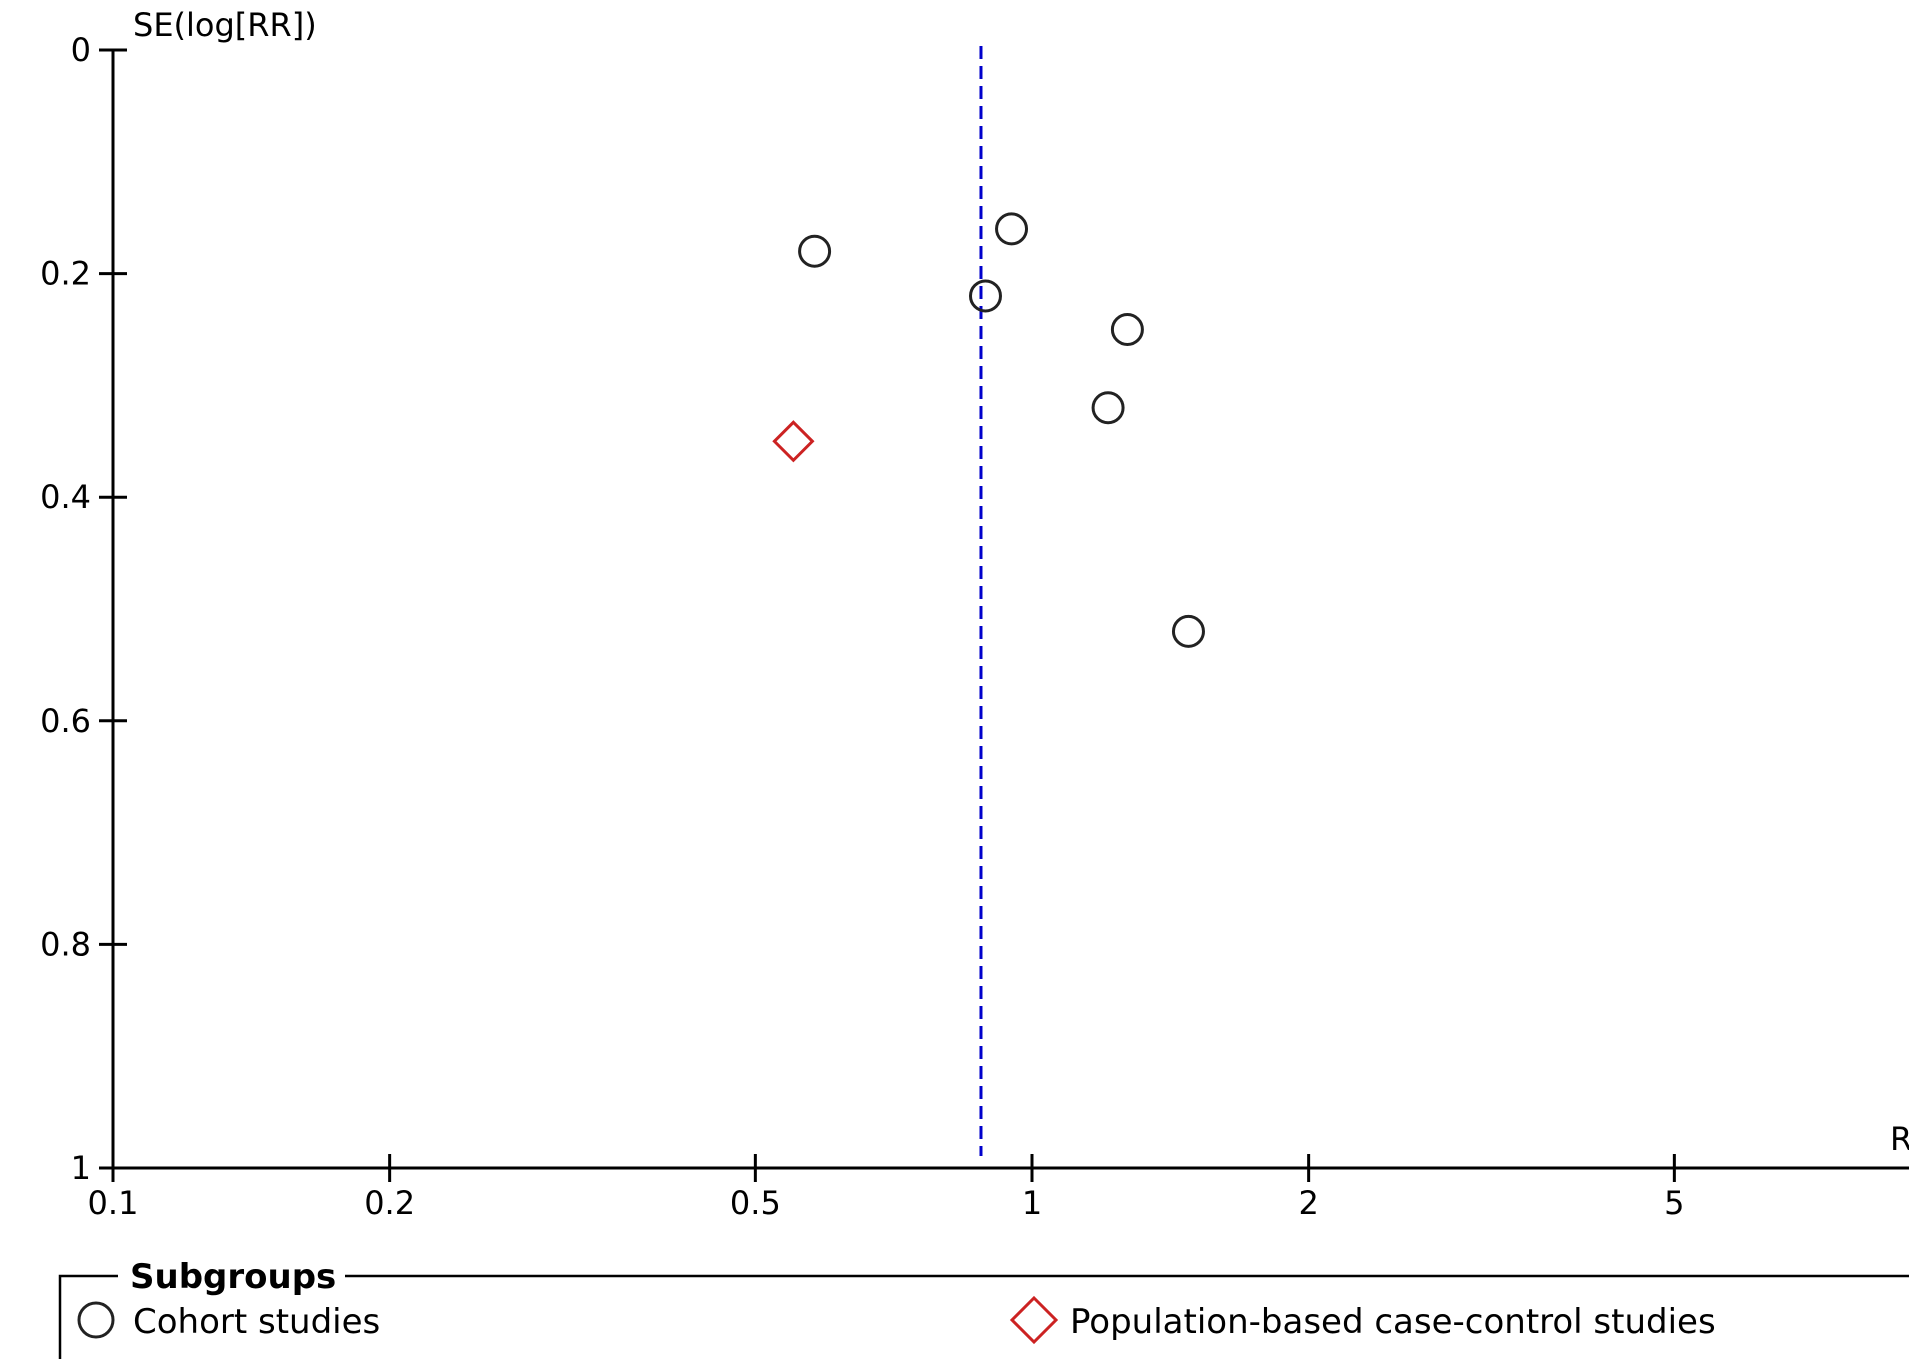 The width and height of the screenshot is (1909, 1363). What do you see at coordinates (65, 274) in the screenshot?
I see `y-tick-label: 0.2` at bounding box center [65, 274].